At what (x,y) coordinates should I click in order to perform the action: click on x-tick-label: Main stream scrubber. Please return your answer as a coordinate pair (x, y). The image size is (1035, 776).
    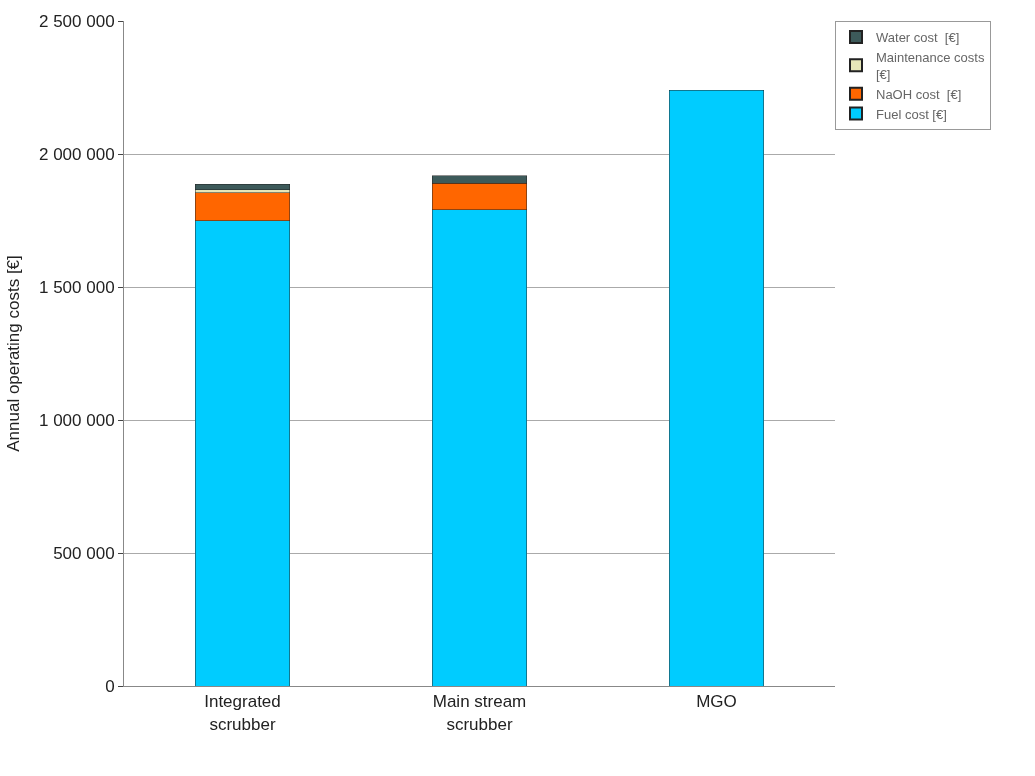
    Looking at the image, I should click on (479, 713).